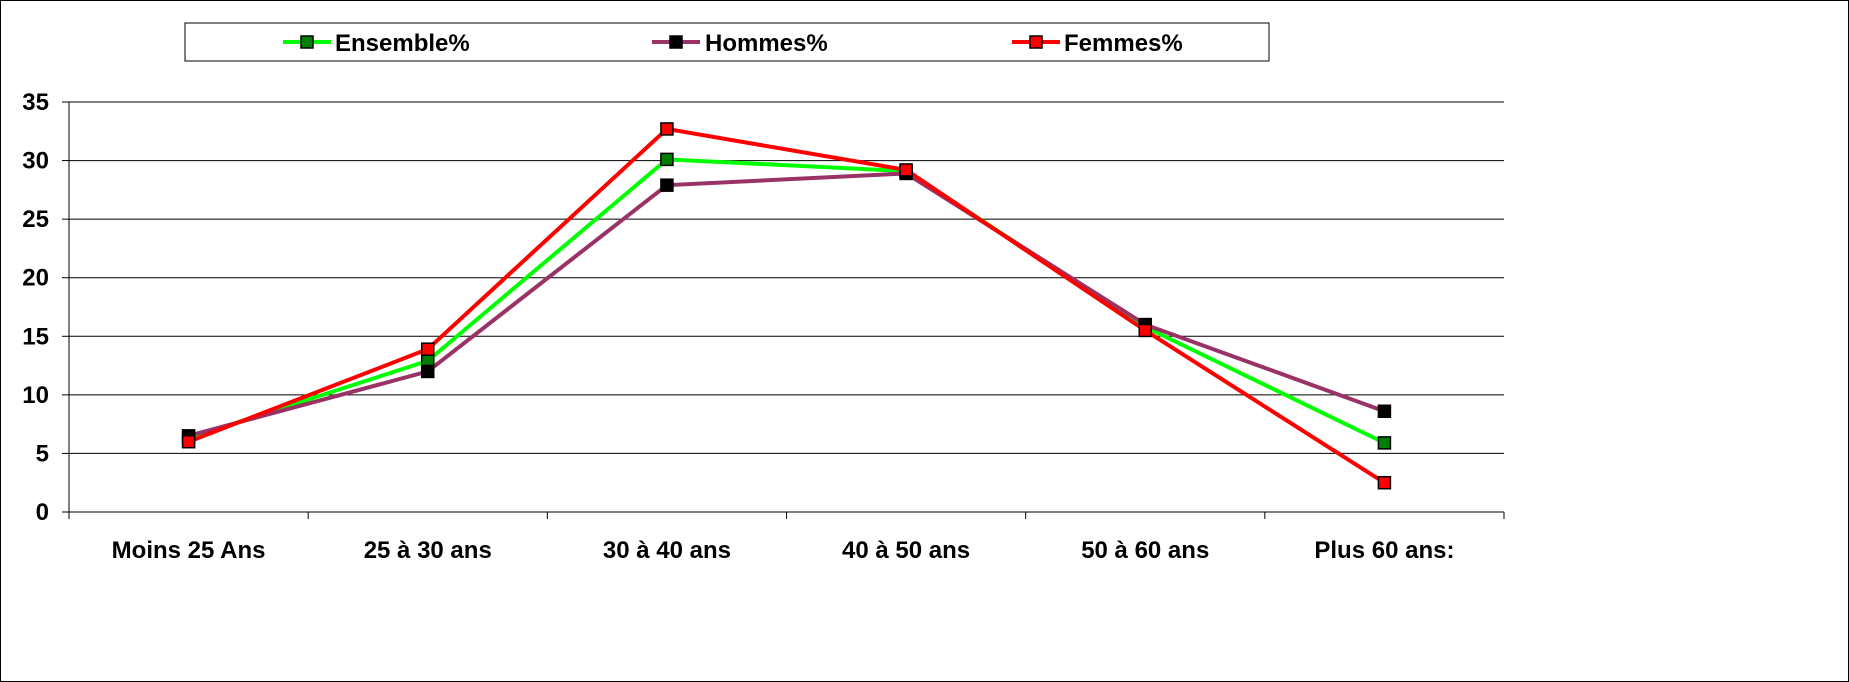 The height and width of the screenshot is (682, 1849). I want to click on legend-label-hommes: Hommes%, so click(766, 43).